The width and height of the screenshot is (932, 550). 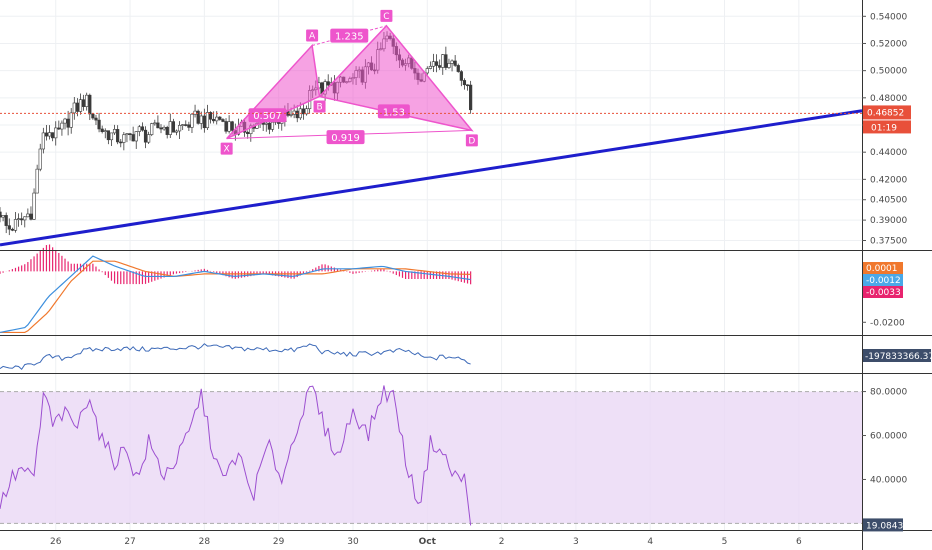 I want to click on pattern-point-label: C, so click(x=386, y=17).